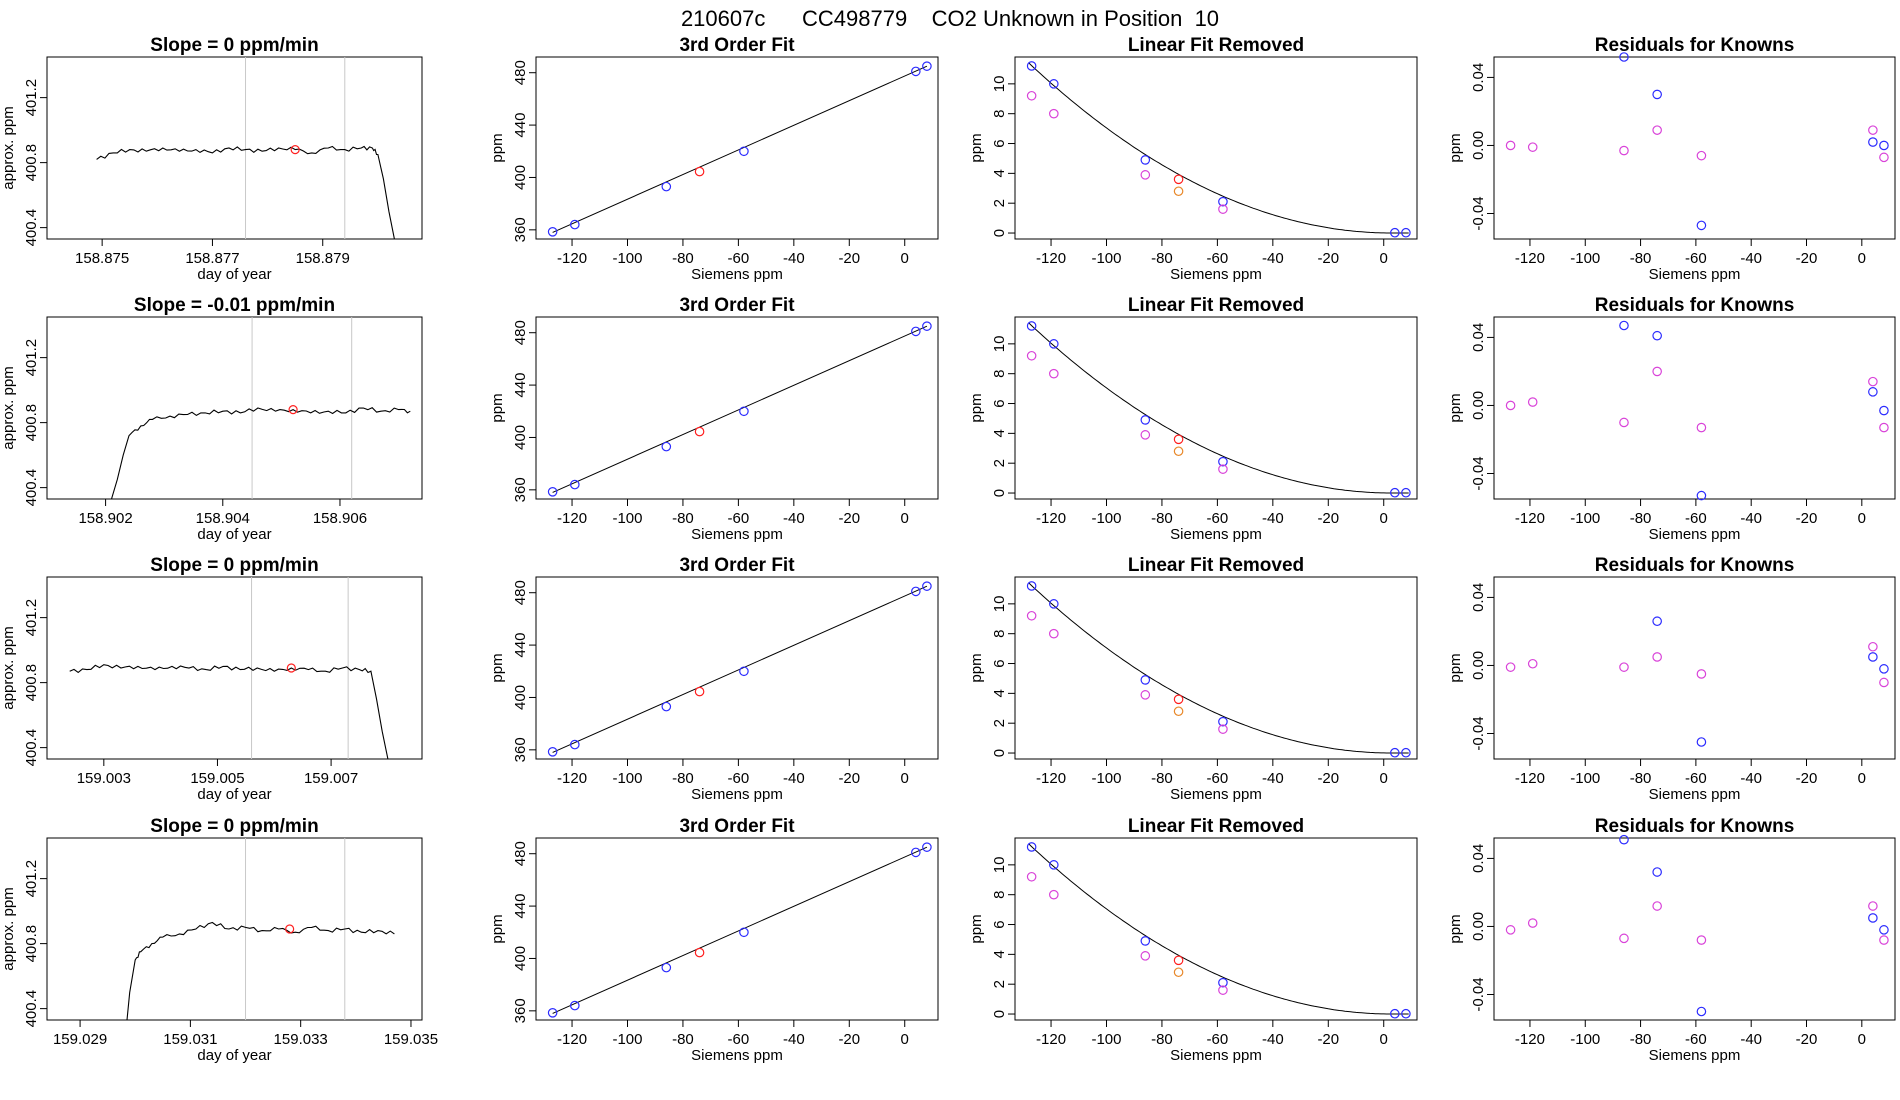  What do you see at coordinates (8, 407) in the screenshot?
I see `y-axis-label: approx. ppm` at bounding box center [8, 407].